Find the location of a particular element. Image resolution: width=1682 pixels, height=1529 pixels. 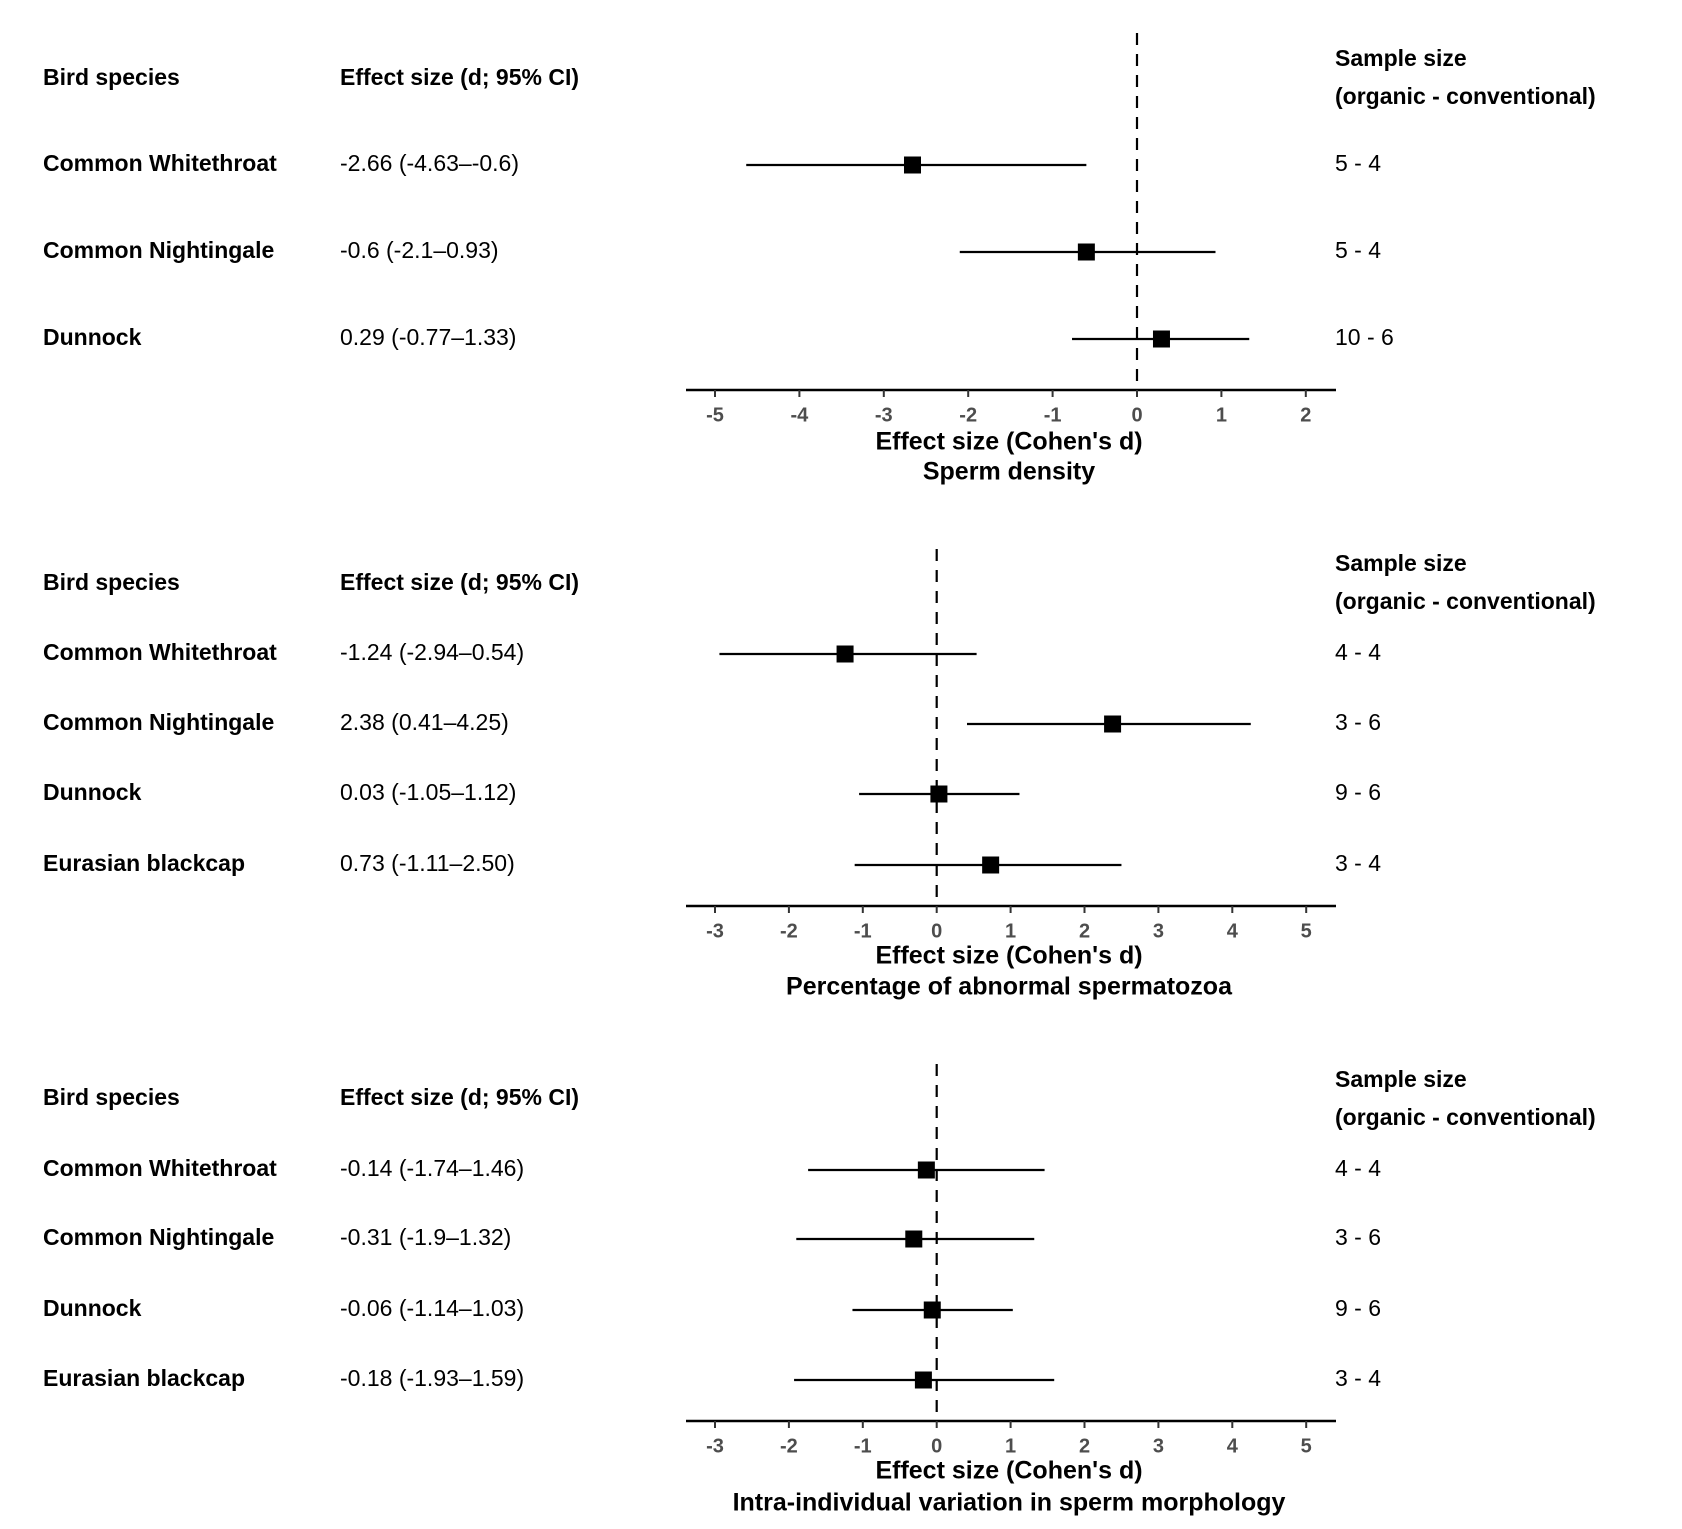

x-tick-label: -5 is located at coordinates (715, 415).